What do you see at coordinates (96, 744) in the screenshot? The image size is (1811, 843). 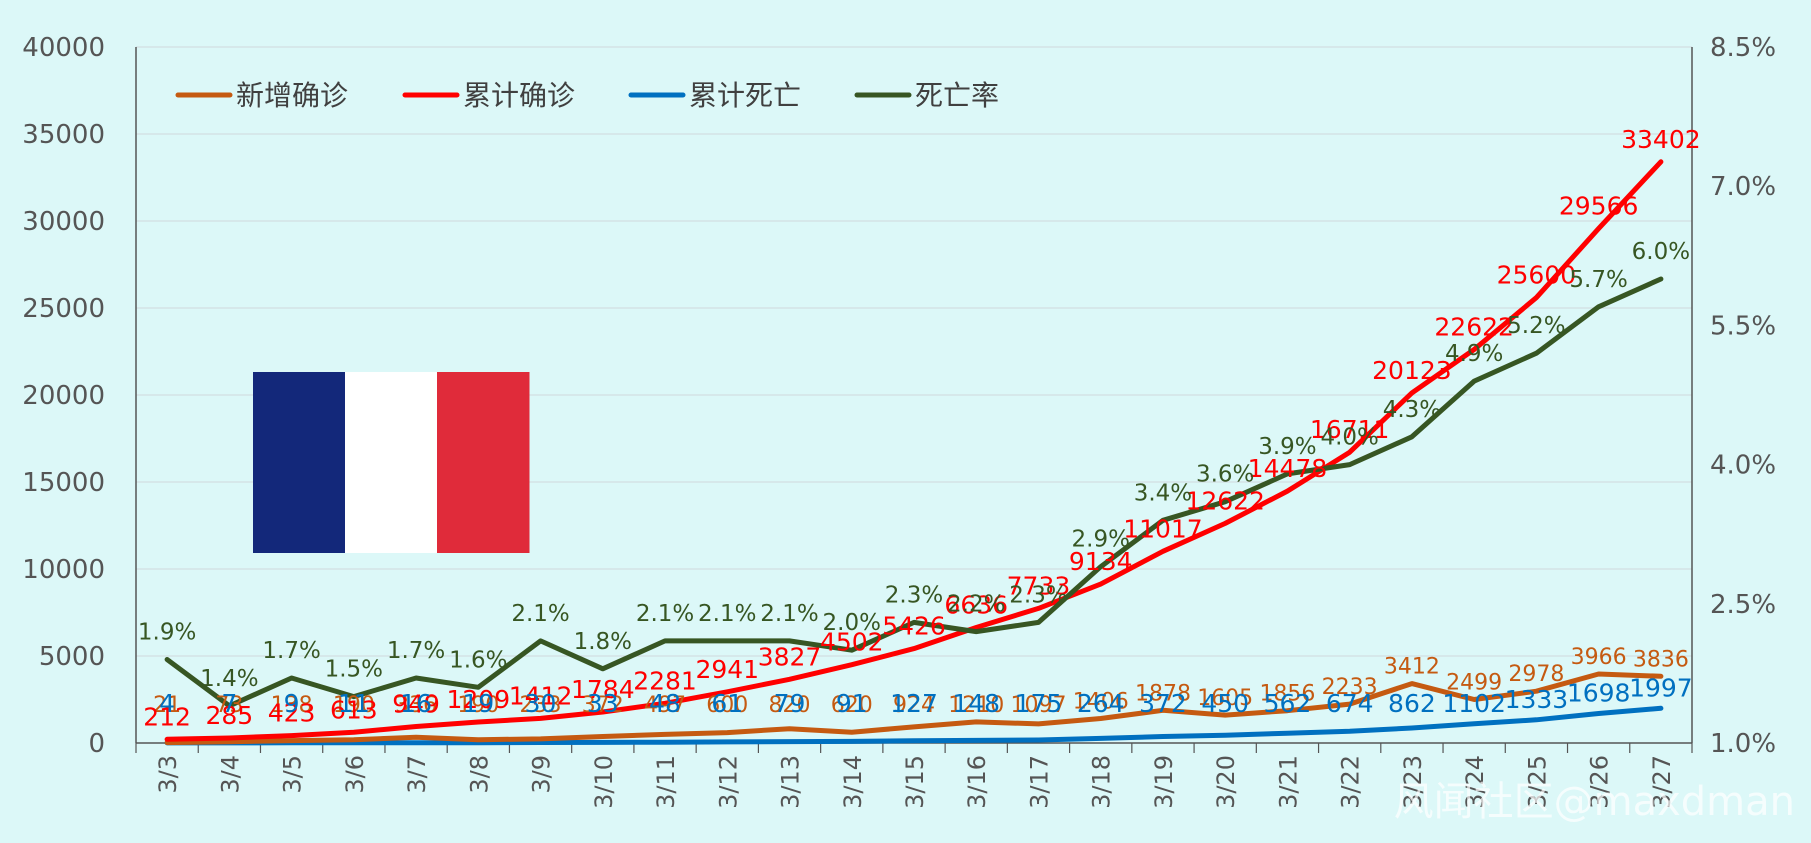 I see `left-tick-label: 0` at bounding box center [96, 744].